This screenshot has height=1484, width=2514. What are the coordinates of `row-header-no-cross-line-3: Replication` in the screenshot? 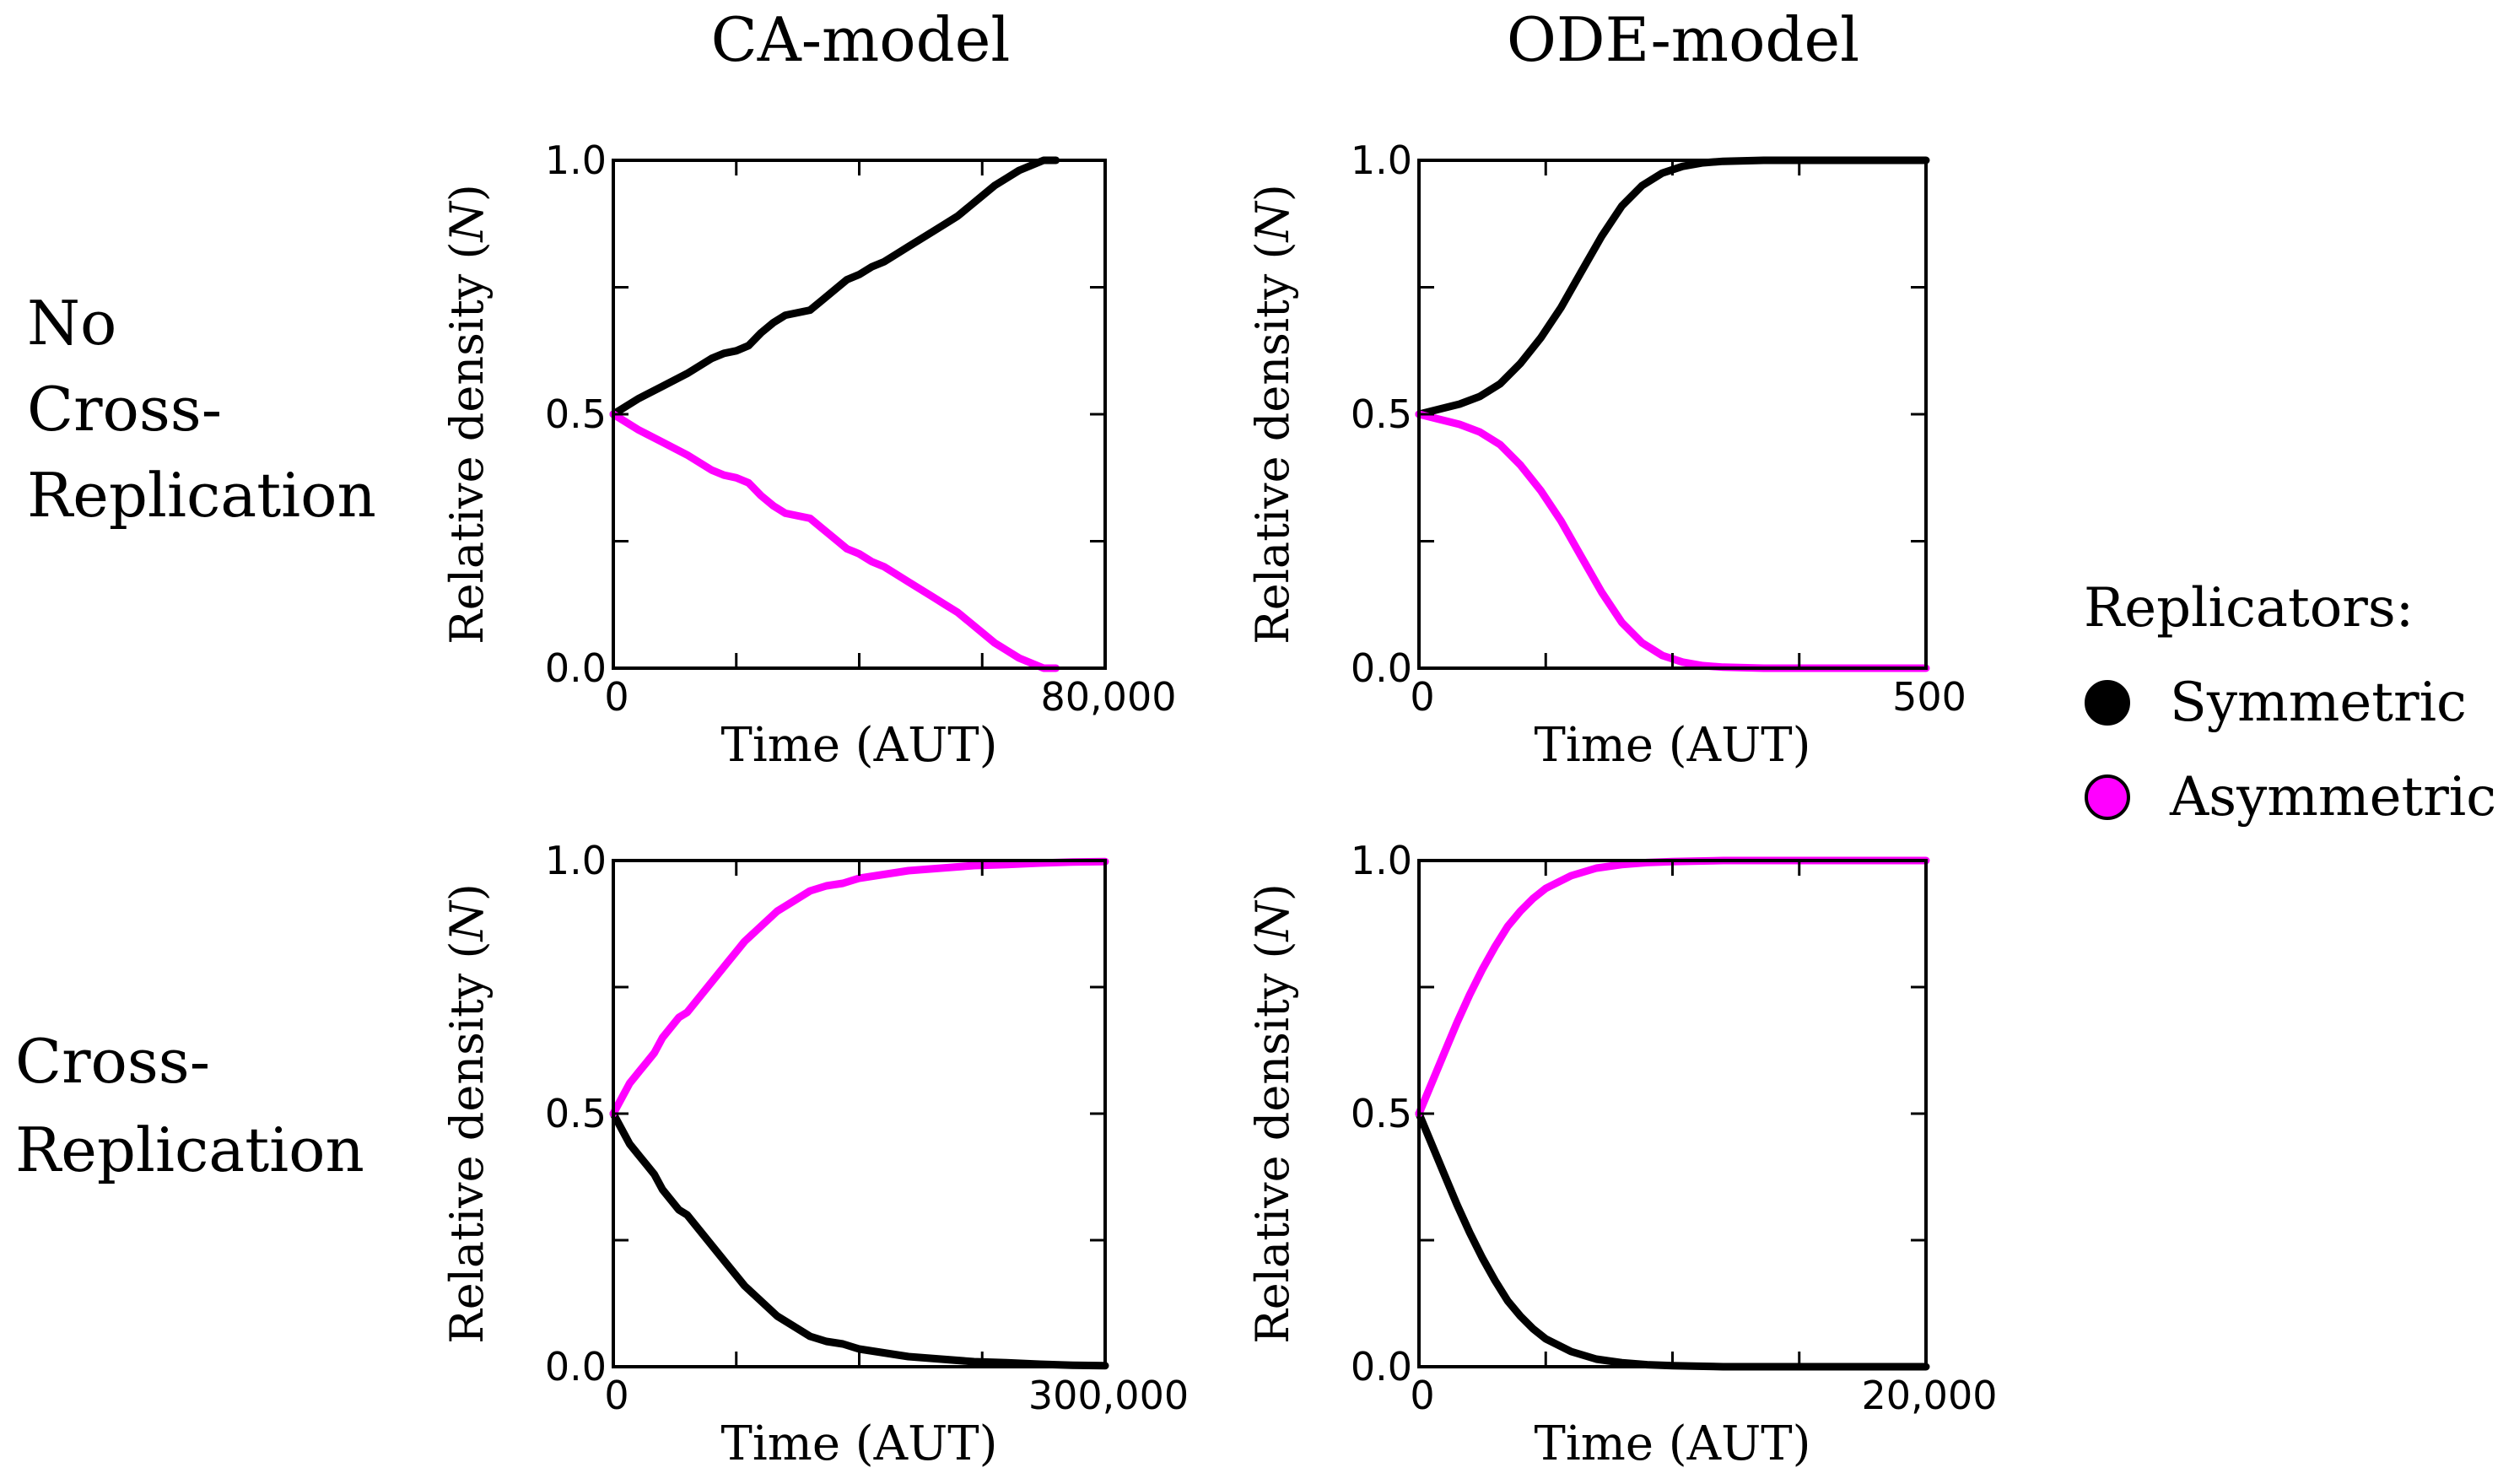 It's located at (201, 496).